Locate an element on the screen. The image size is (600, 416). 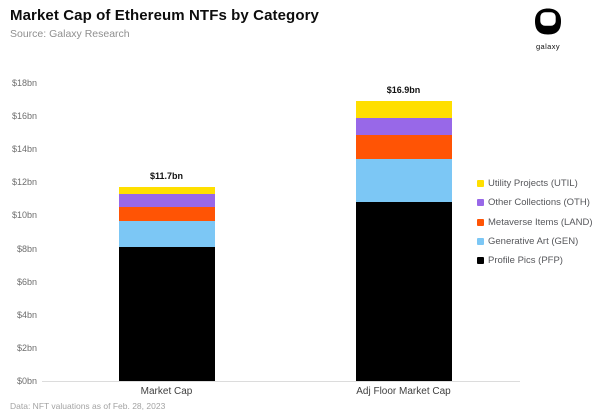
legend-item: Utility Projects (UTIL) is located at coordinates (527, 183).